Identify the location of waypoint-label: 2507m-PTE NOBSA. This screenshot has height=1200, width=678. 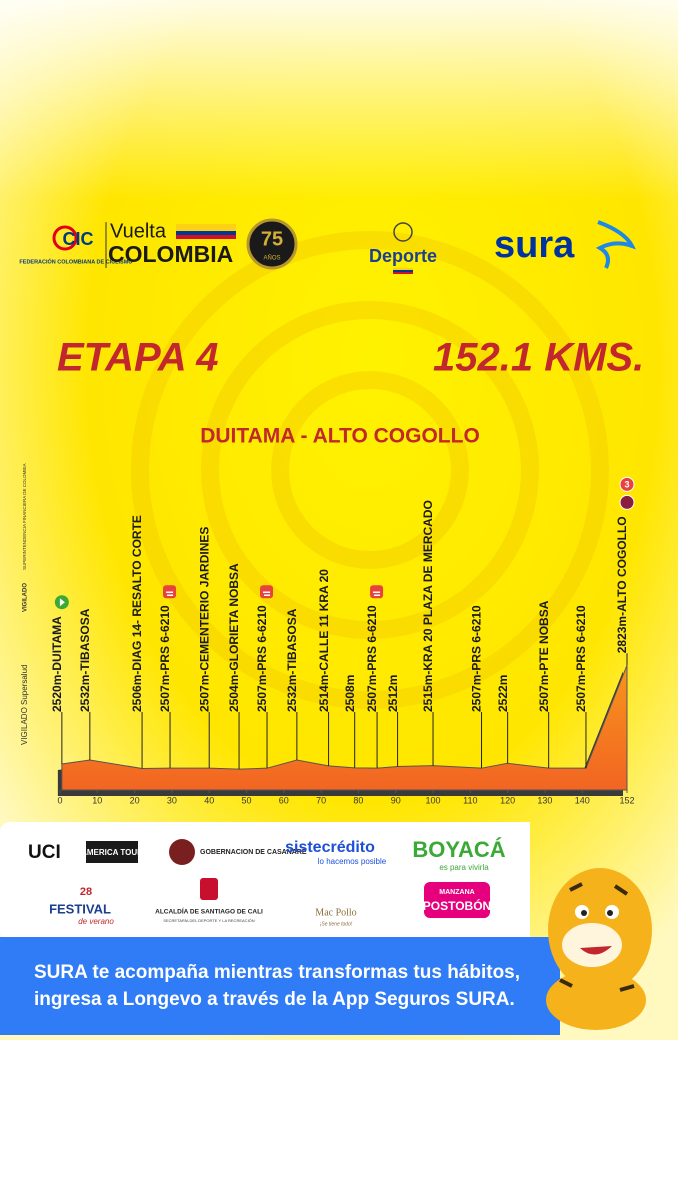
(544, 656).